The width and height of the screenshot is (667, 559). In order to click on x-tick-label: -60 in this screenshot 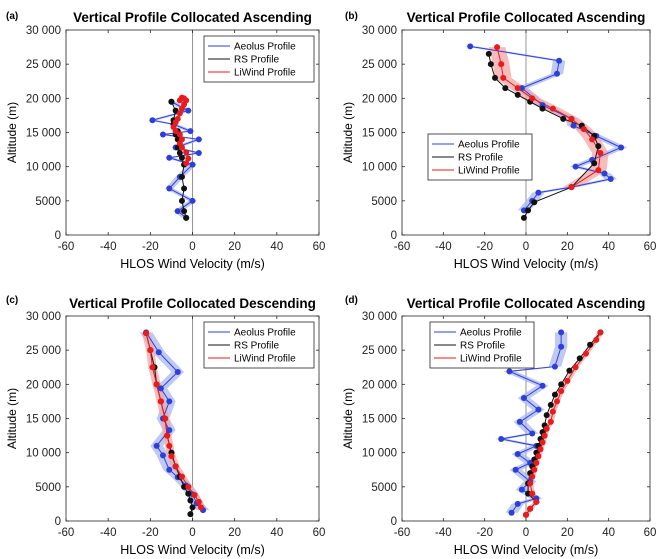, I will do `click(402, 533)`.